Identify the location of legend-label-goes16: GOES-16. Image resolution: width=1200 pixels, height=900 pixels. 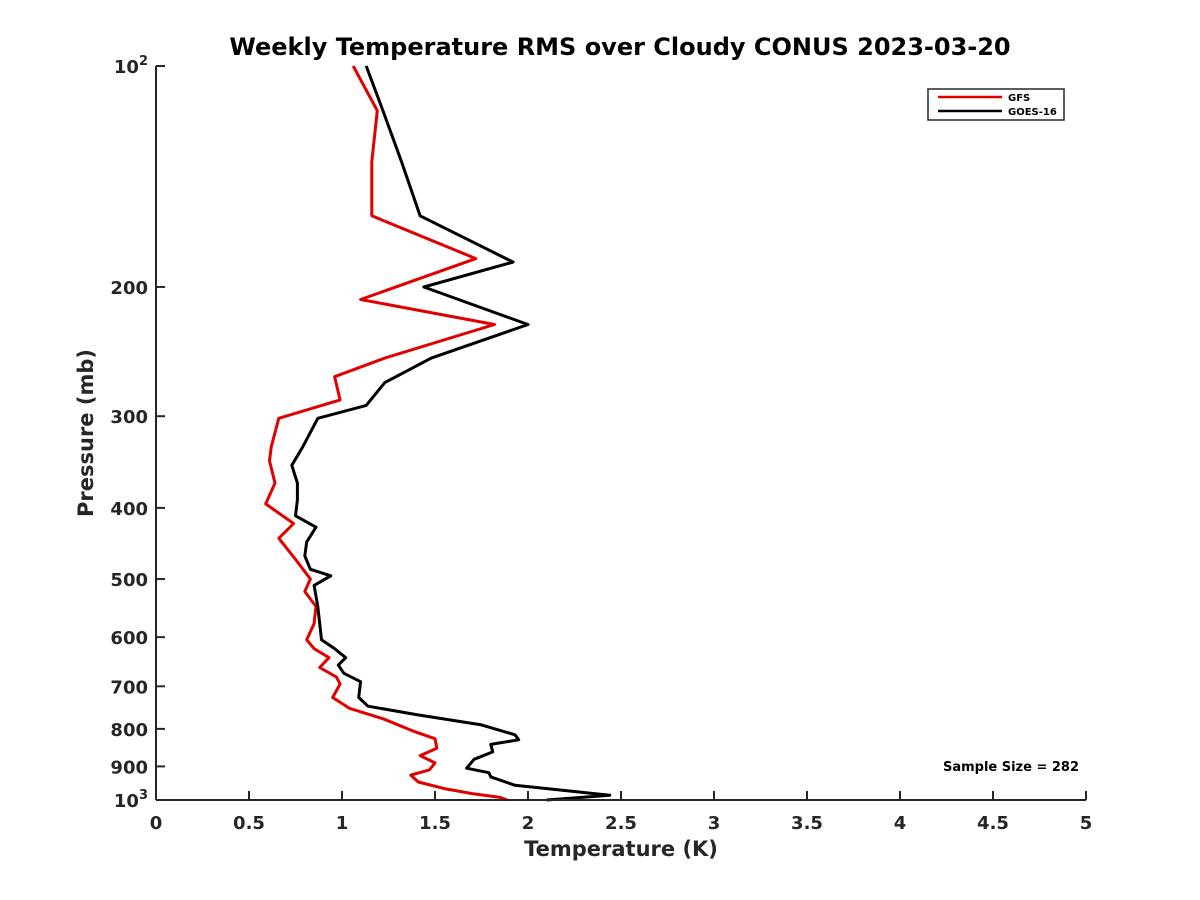
(1032, 112).